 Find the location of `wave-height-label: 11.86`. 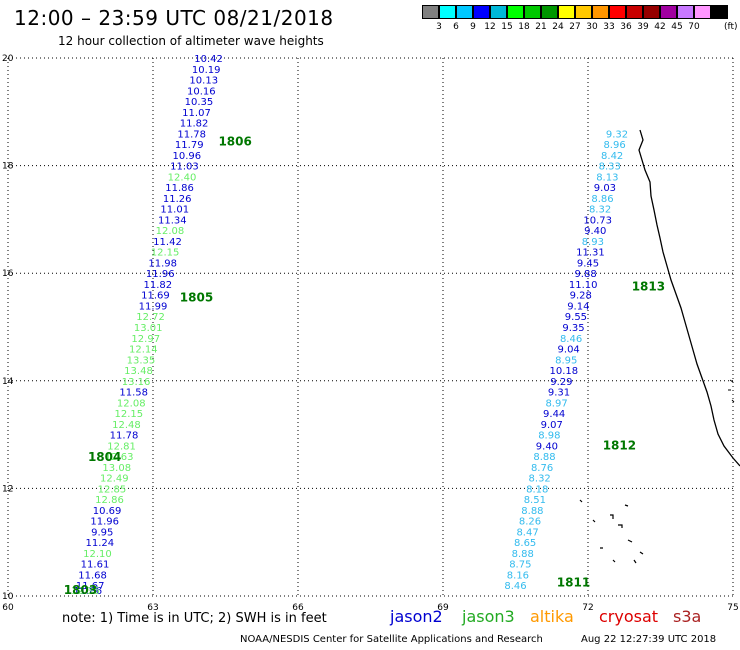

wave-height-label: 11.86 is located at coordinates (87, 591).